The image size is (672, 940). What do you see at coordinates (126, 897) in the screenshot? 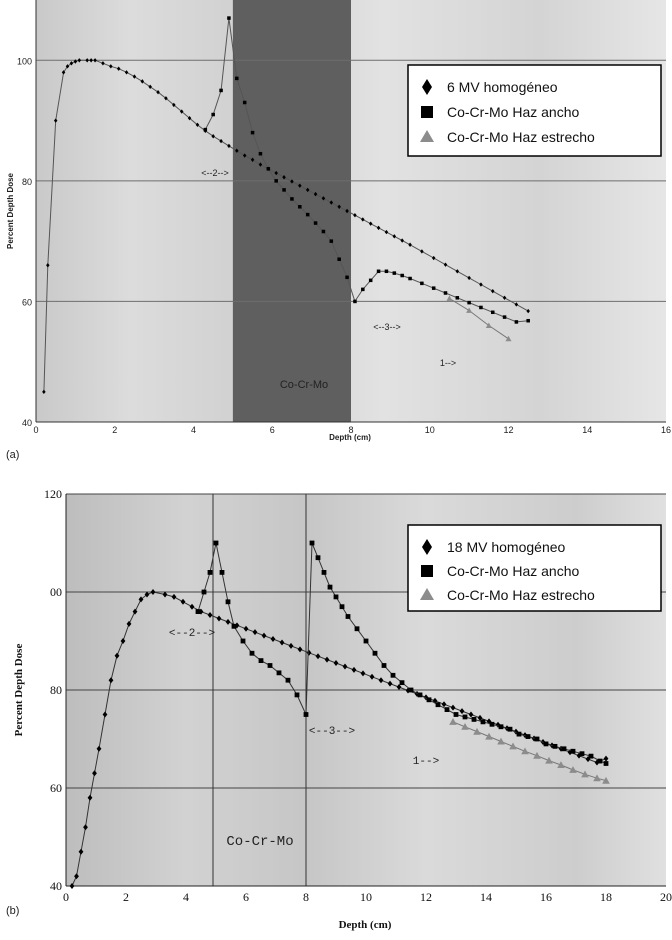
I see `x-tick-label: 2` at bounding box center [126, 897].